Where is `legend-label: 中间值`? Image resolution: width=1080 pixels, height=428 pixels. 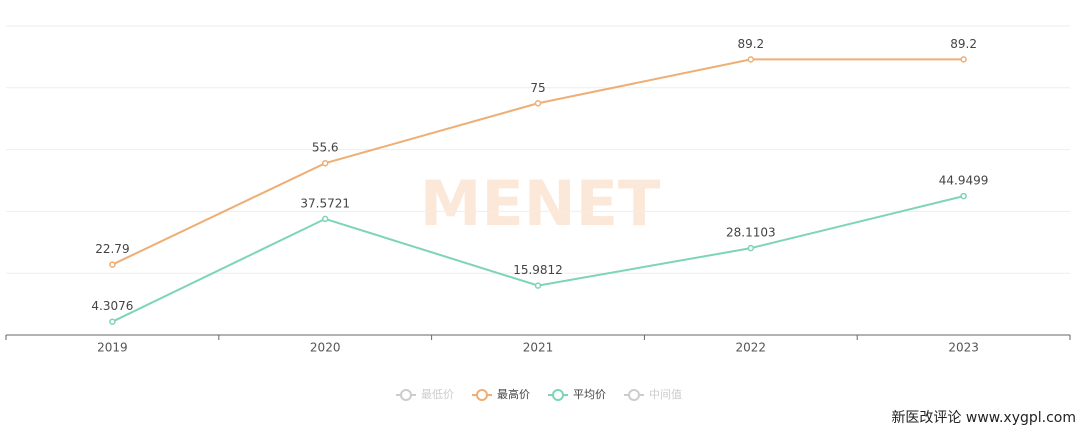 legend-label: 中间值 is located at coordinates (665, 394).